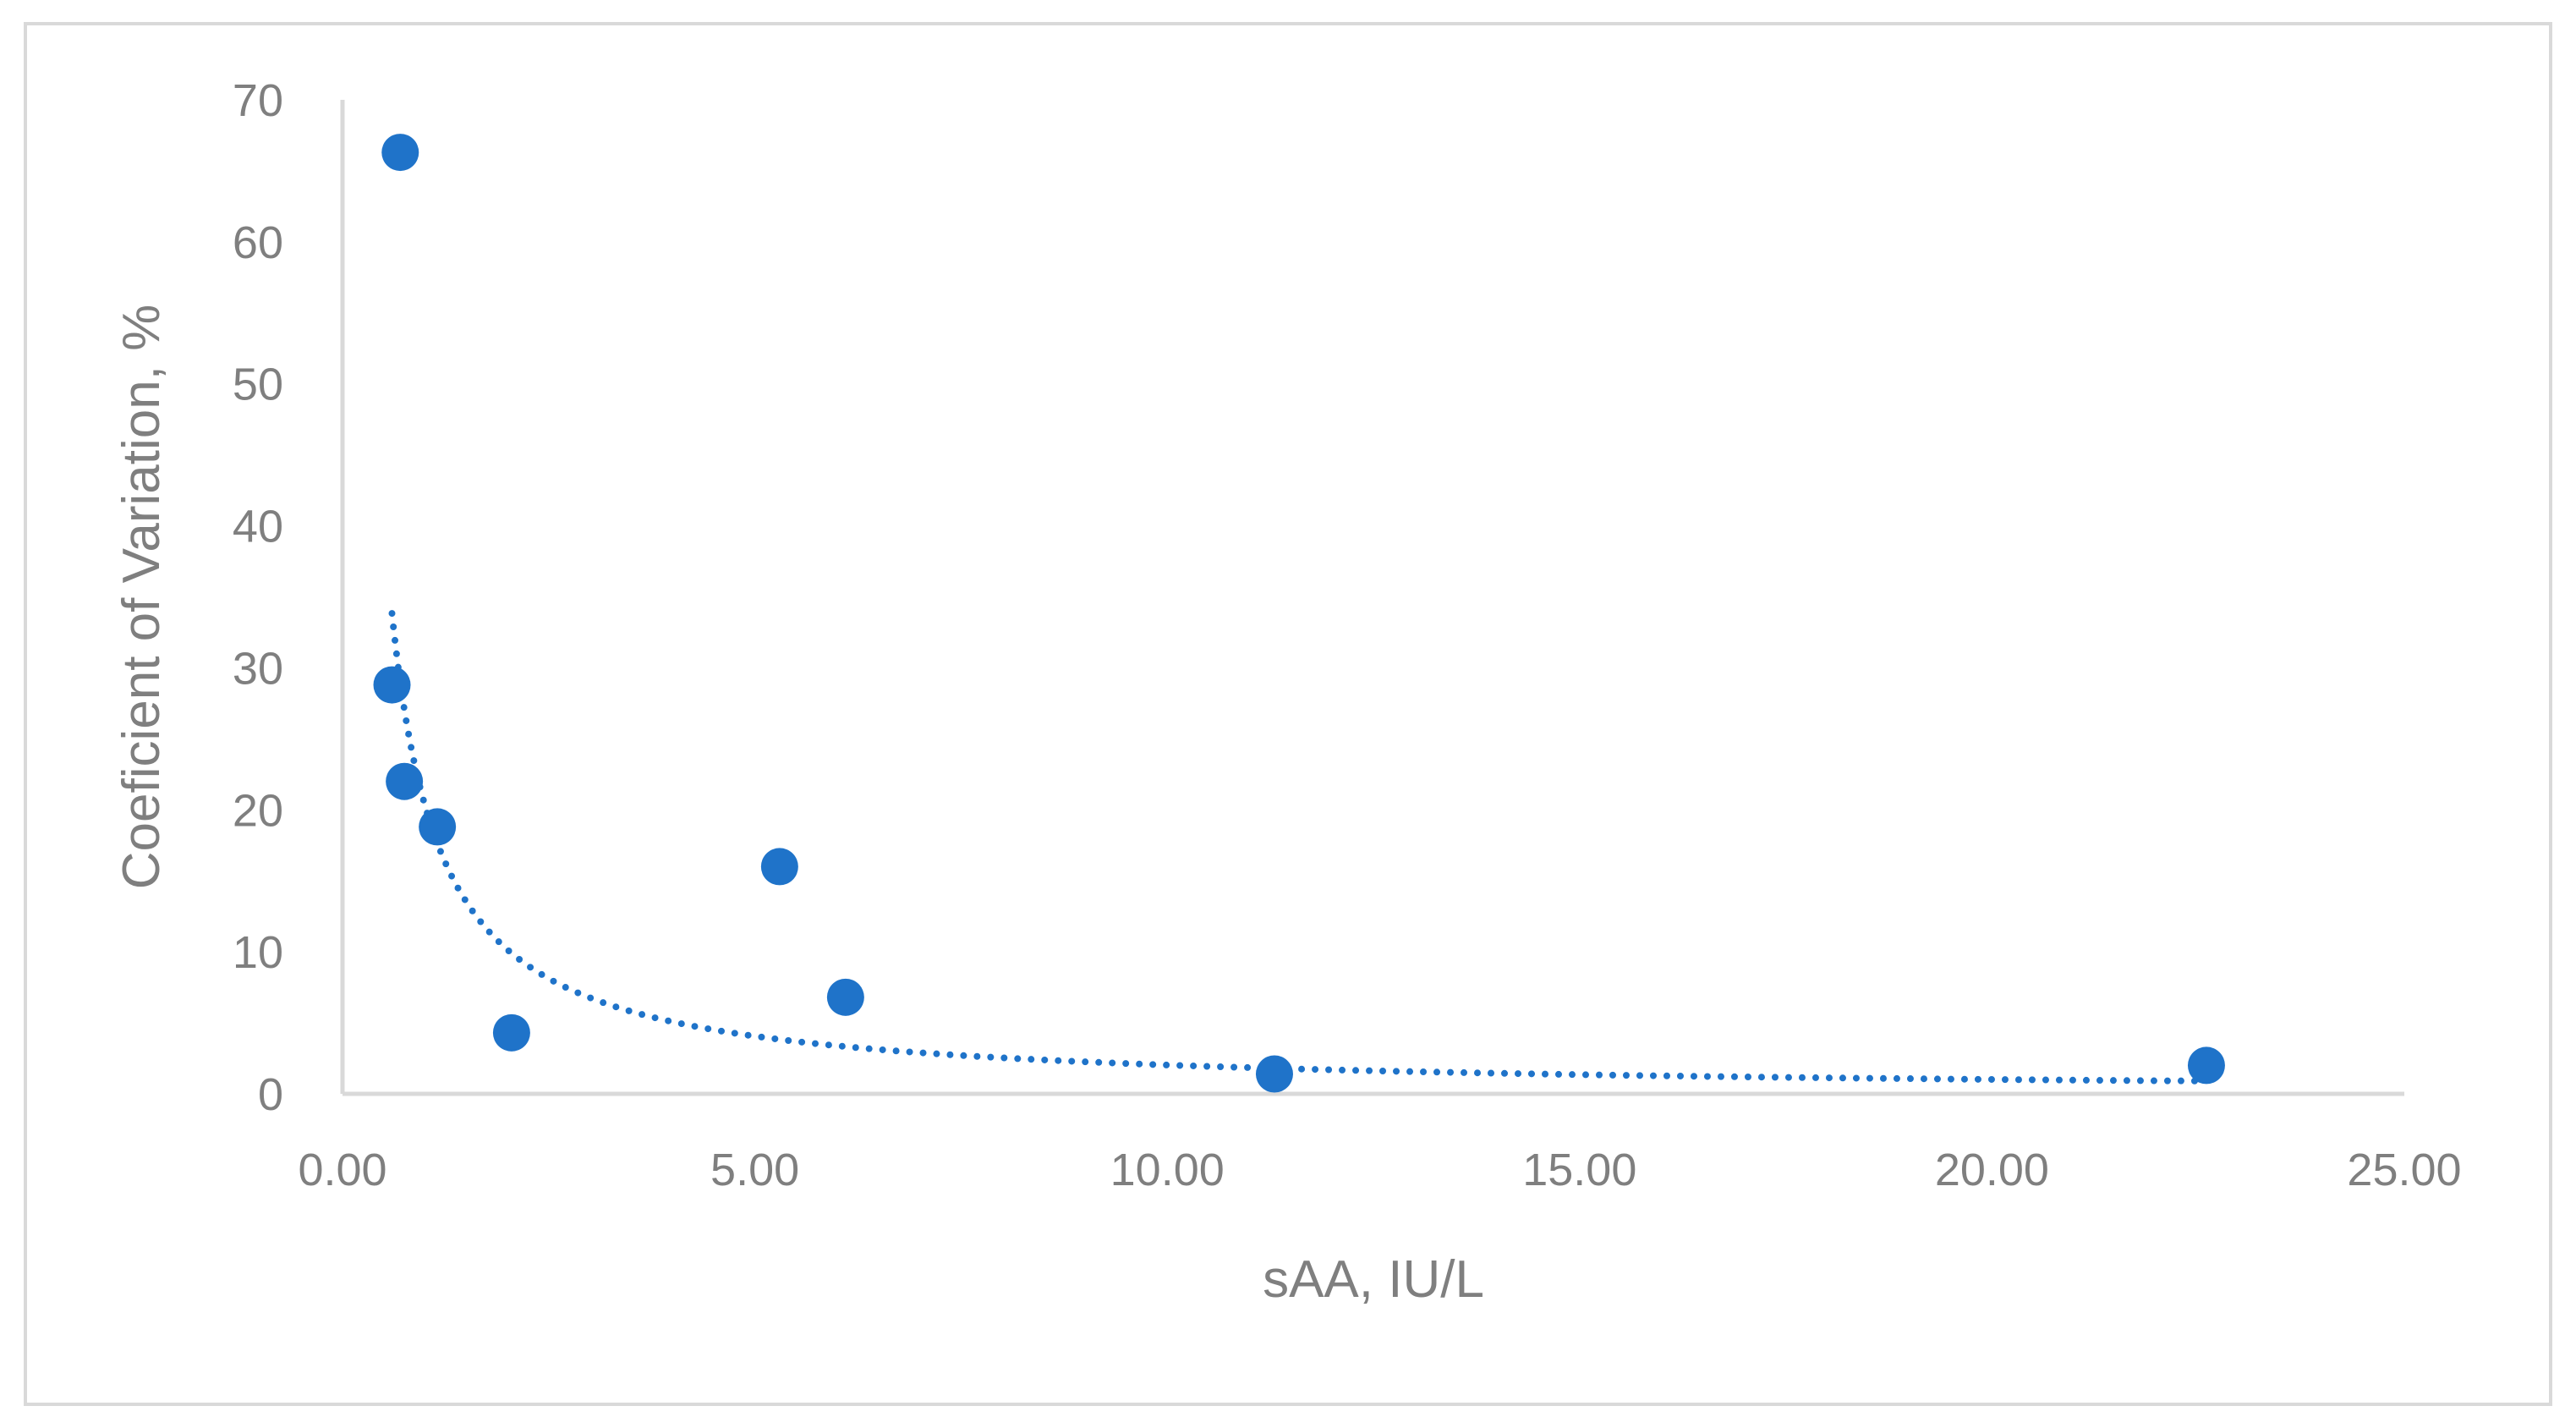 Image resolution: width=2576 pixels, height=1428 pixels. Describe the element at coordinates (1373, 1279) in the screenshot. I see `x-axis-title: sAA, IU/L` at that location.